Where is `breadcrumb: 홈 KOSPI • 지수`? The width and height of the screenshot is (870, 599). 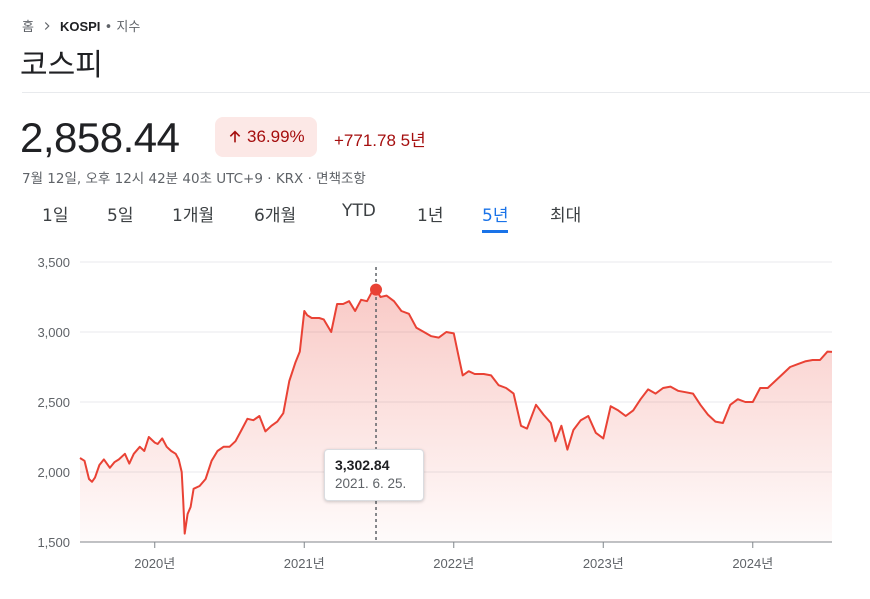 breadcrumb: 홈 KOSPI • 지수 is located at coordinates (81, 25).